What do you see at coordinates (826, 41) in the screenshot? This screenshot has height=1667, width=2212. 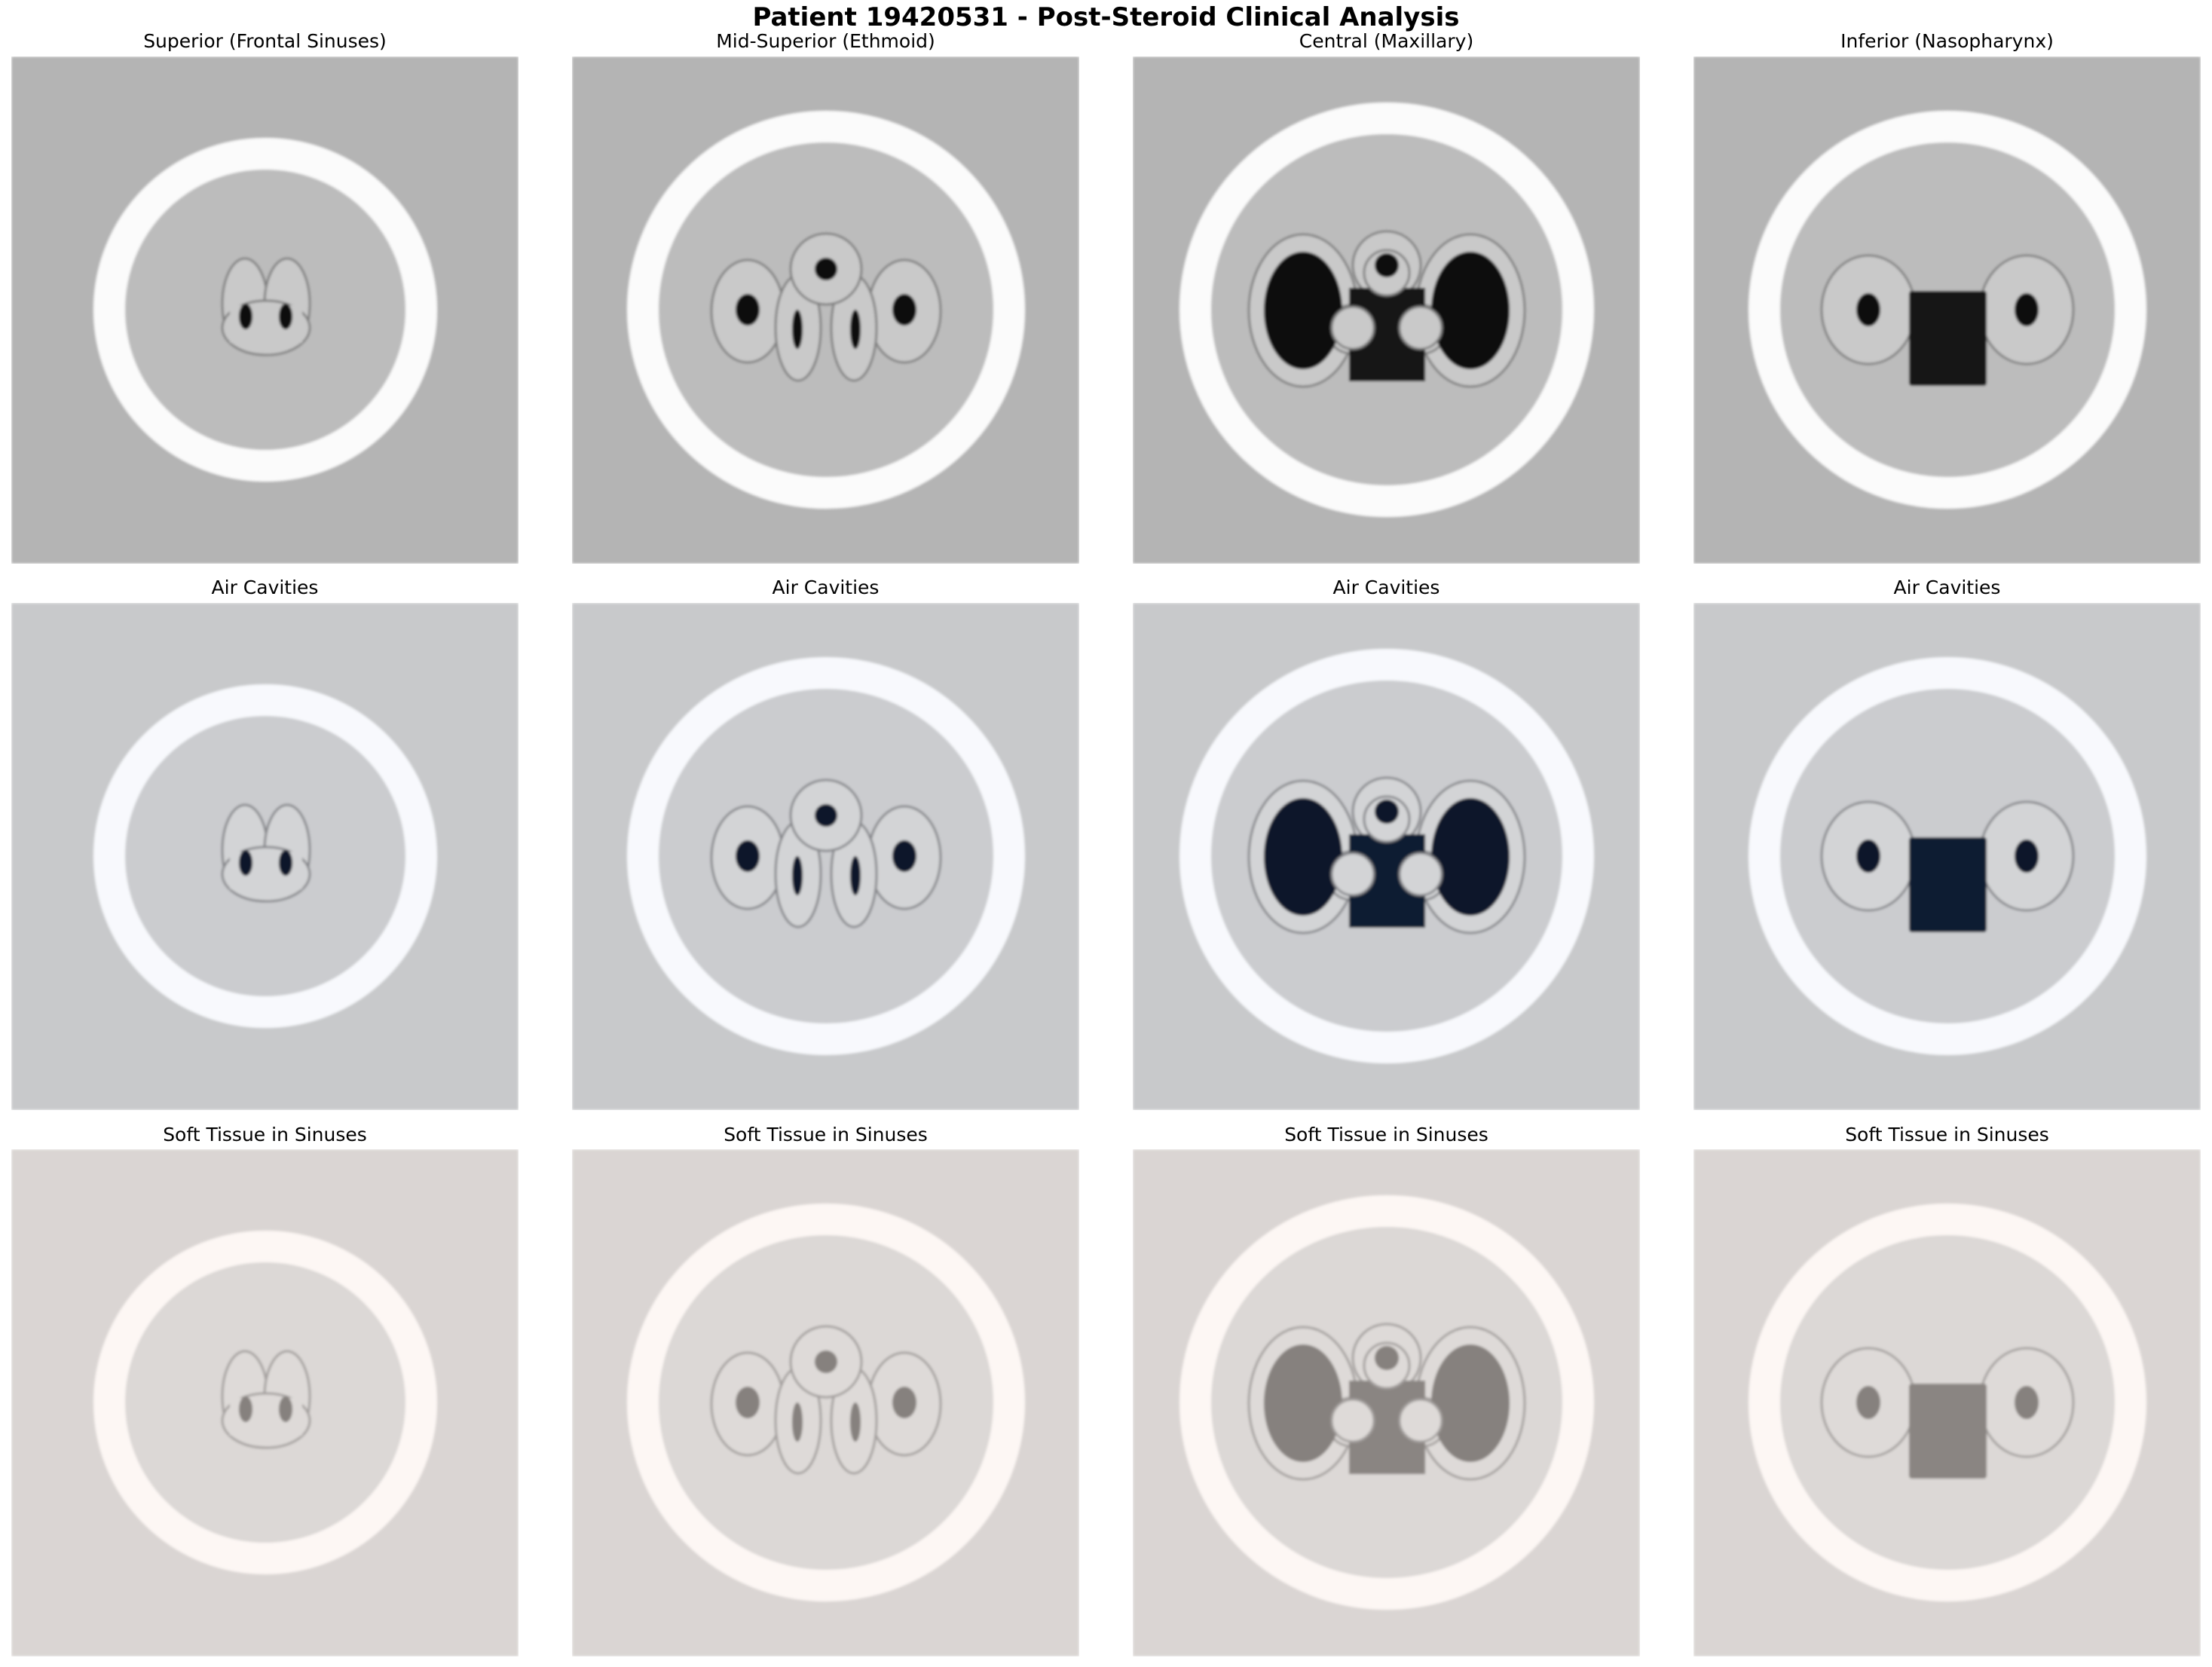 I see `panel-title: Mid-Superior (Ethmoid)` at bounding box center [826, 41].